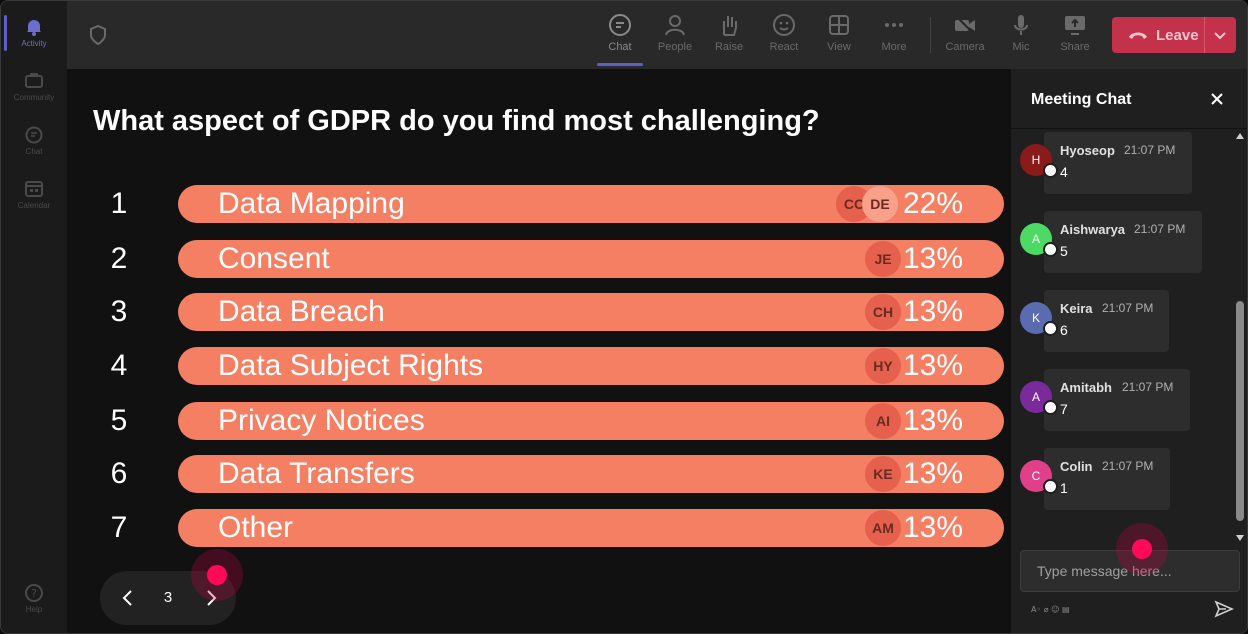  I want to click on option-number: 4, so click(119, 365).